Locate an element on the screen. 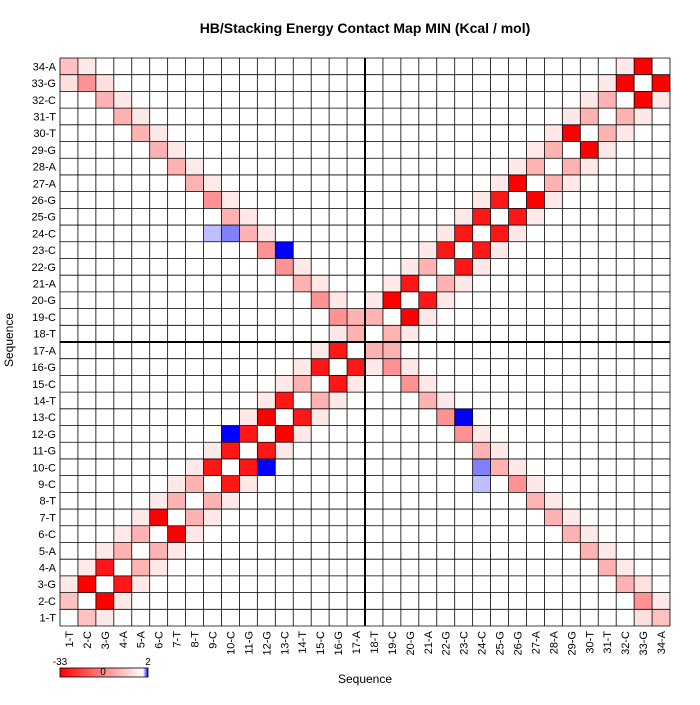 This screenshot has height=705, width=700. x-tick-label: 25-G is located at coordinates (501, 643).